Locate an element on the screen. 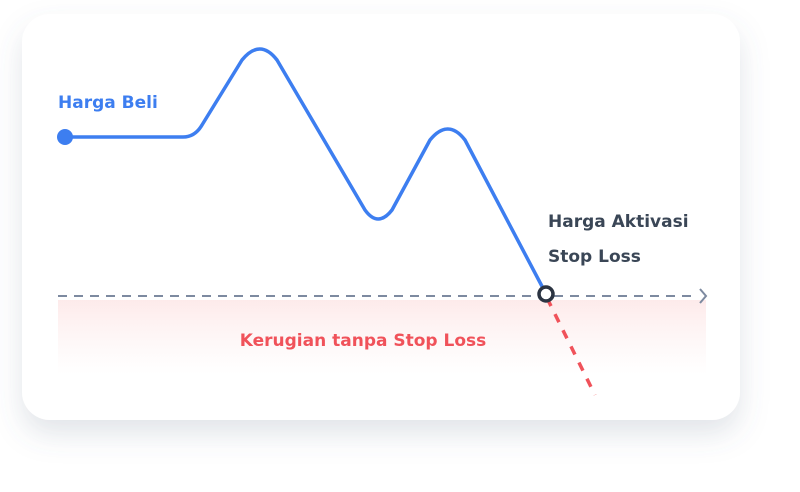 This screenshot has height=492, width=800. arrow-head is located at coordinates (703, 296).